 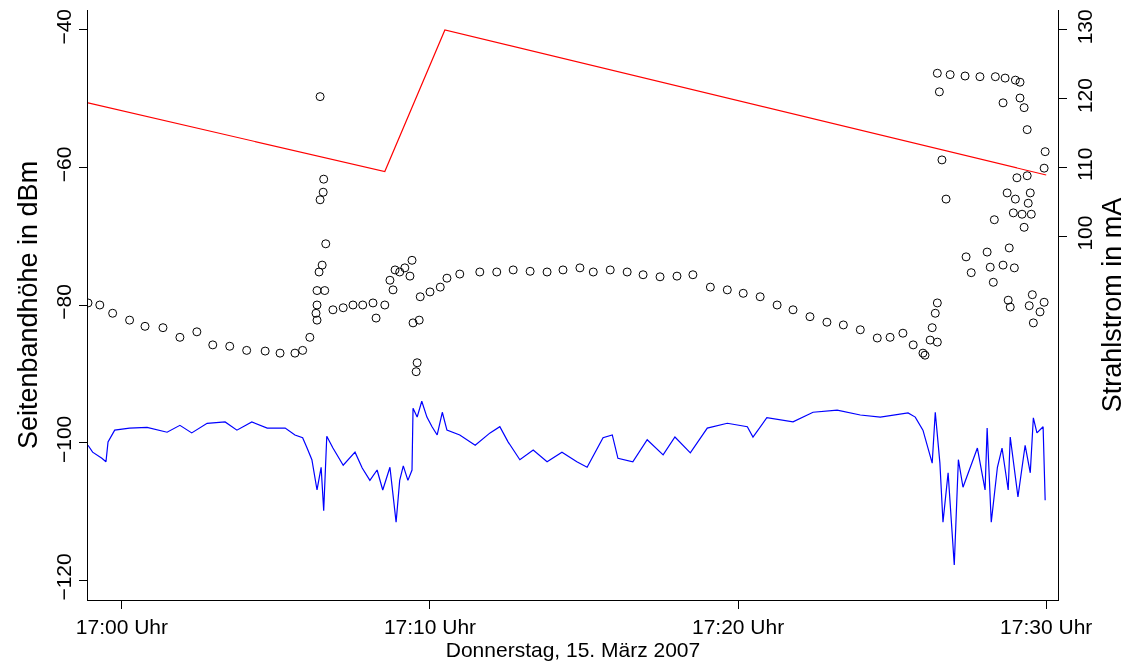 What do you see at coordinates (63, 302) in the screenshot?
I see `y-tick-label: −80` at bounding box center [63, 302].